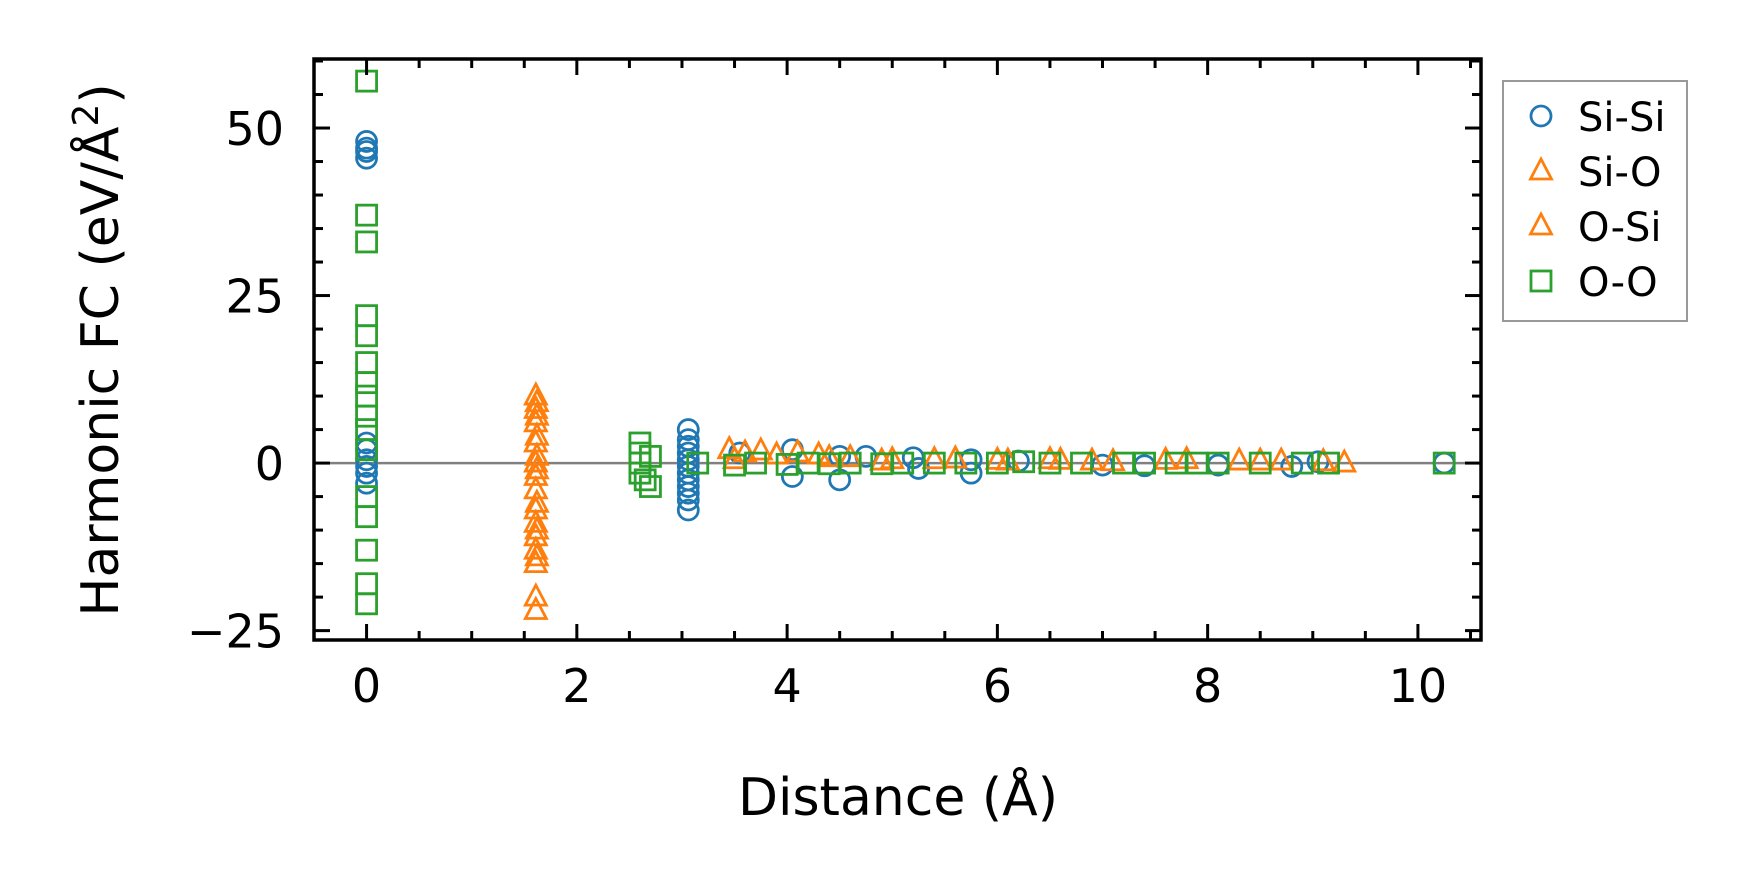 The height and width of the screenshot is (883, 1737). What do you see at coordinates (1207, 686) in the screenshot?
I see `x-tick-label: 8` at bounding box center [1207, 686].